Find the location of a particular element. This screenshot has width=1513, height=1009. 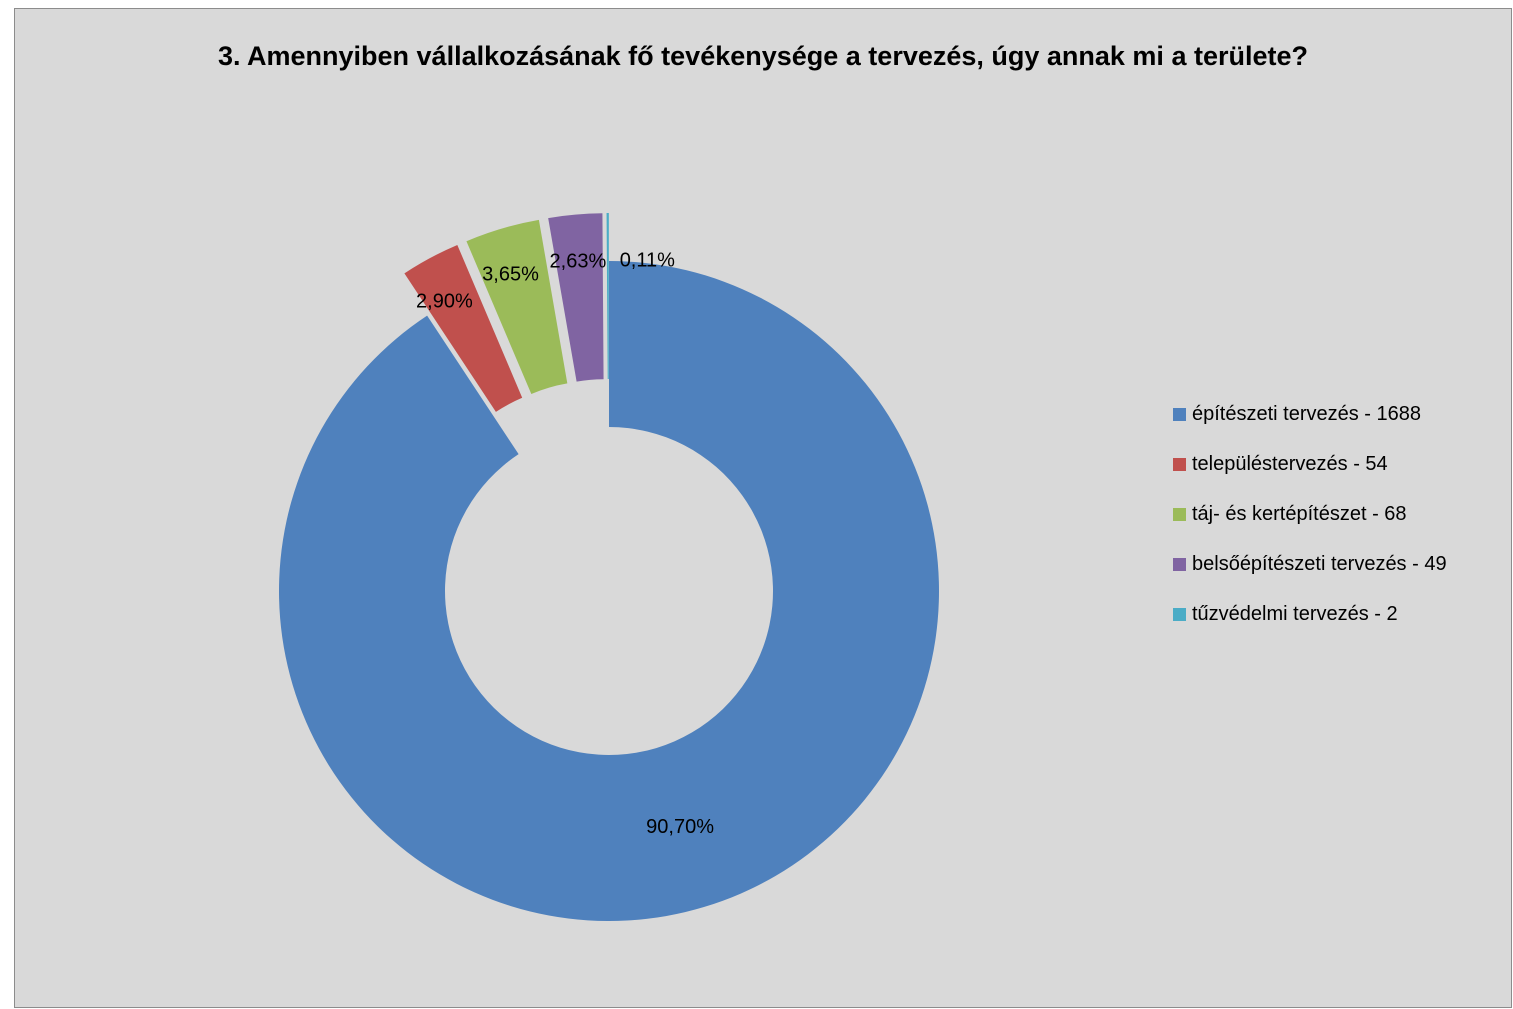

legend-swatch-epiteszeti is located at coordinates (1179, 414).